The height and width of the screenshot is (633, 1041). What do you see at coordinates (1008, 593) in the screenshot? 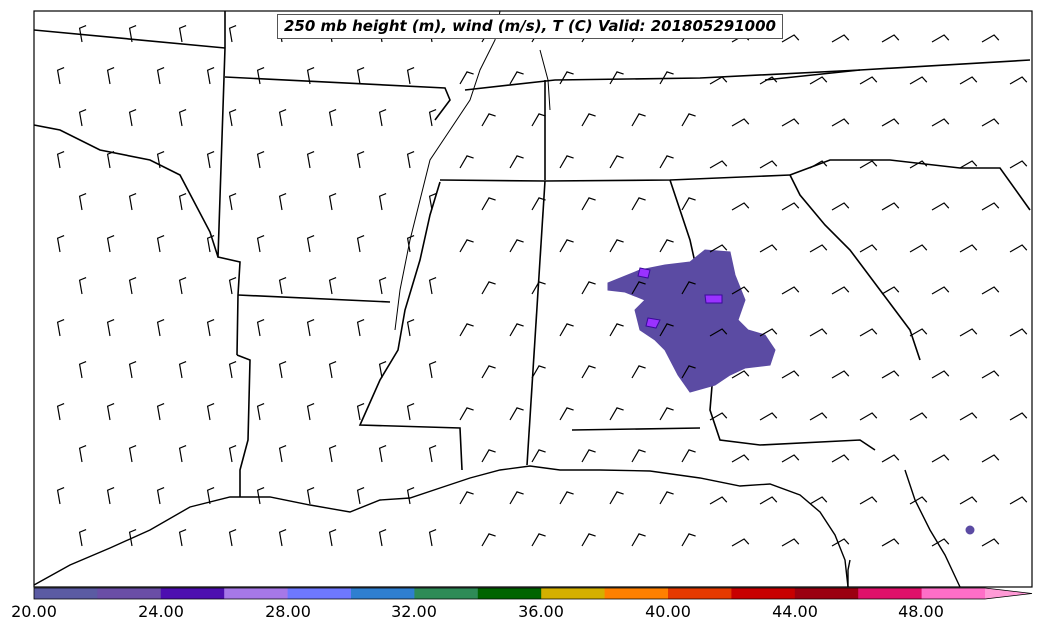
I see `colorbar-extend-arrow` at bounding box center [1008, 593].